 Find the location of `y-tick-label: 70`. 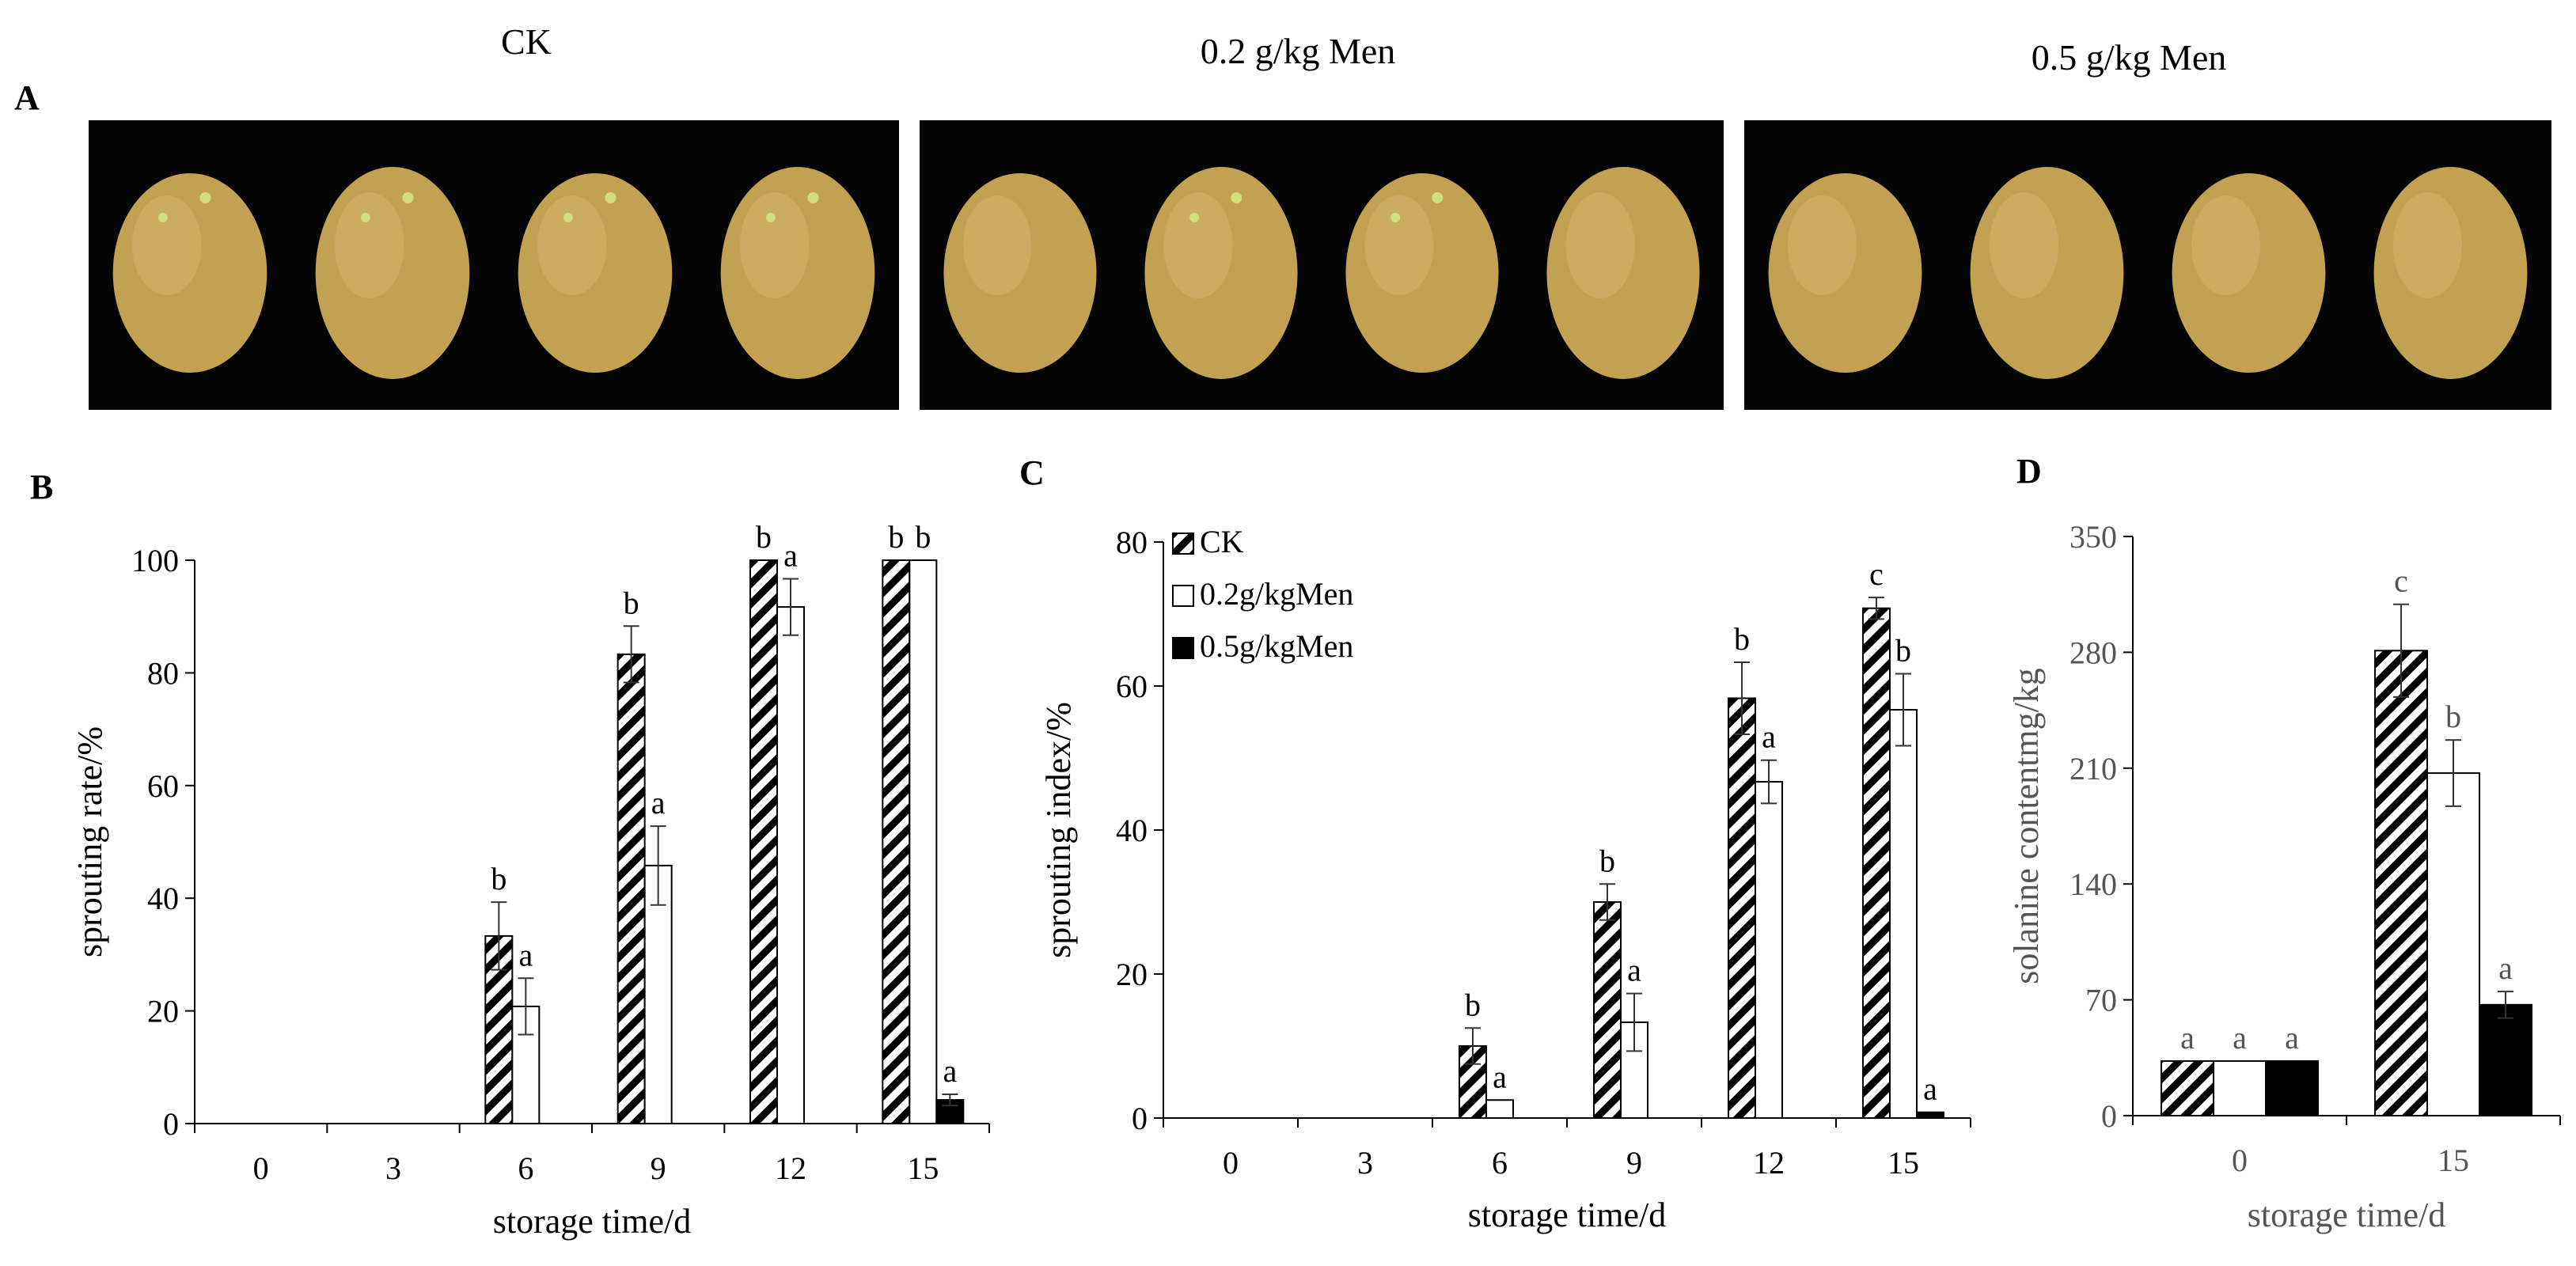

y-tick-label: 70 is located at coordinates (2101, 1001).